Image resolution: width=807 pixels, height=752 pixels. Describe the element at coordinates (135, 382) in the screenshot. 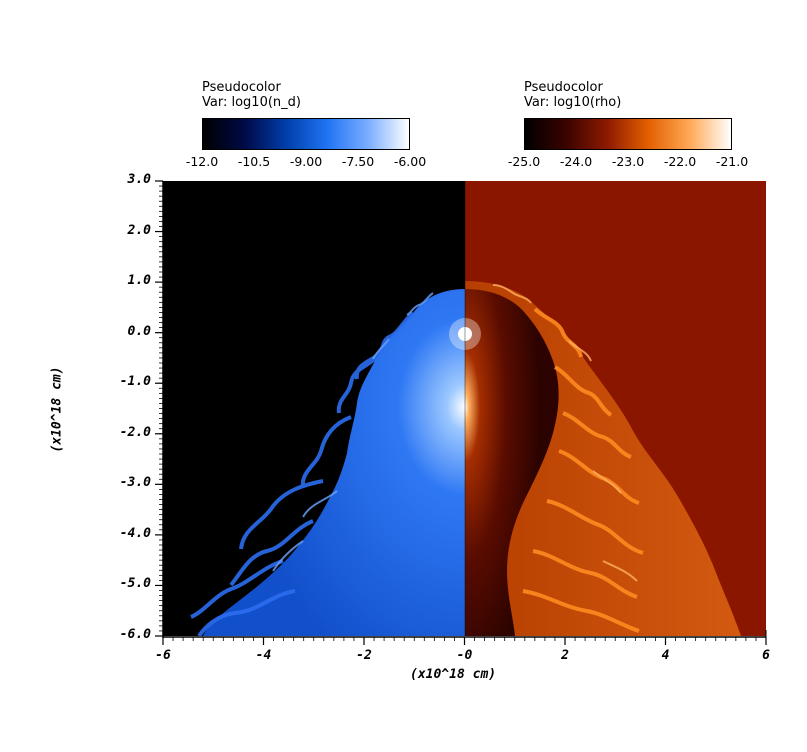

I see `y-tick-label: -1.0` at that location.